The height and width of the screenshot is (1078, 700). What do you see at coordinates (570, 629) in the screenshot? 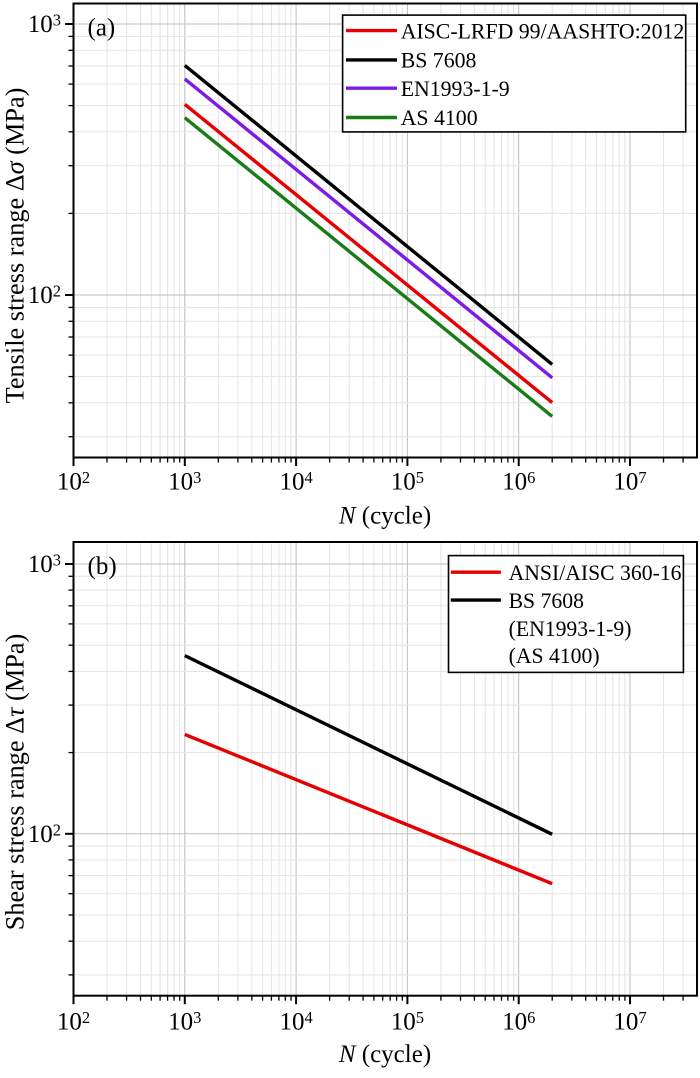
I see `svg-text: (EN1993-1-9)` at bounding box center [570, 629].